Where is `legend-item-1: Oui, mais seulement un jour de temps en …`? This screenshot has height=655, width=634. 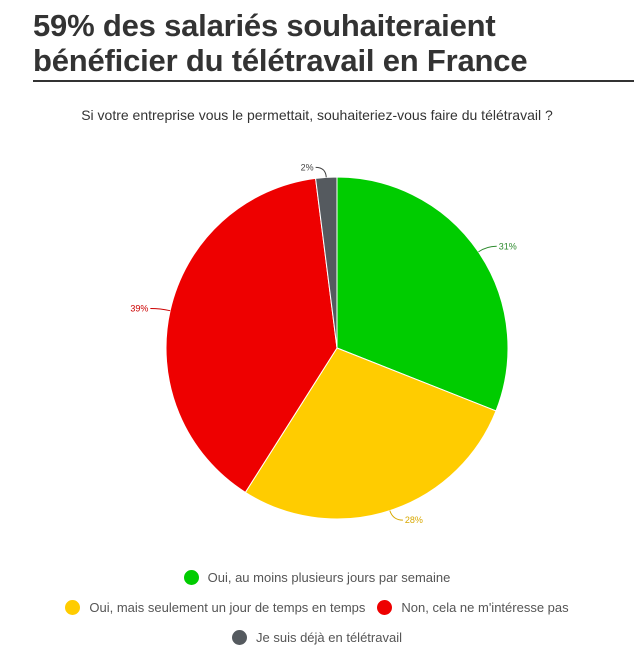 legend-item-1: Oui, mais seulement un jour de temps en … is located at coordinates (215, 607).